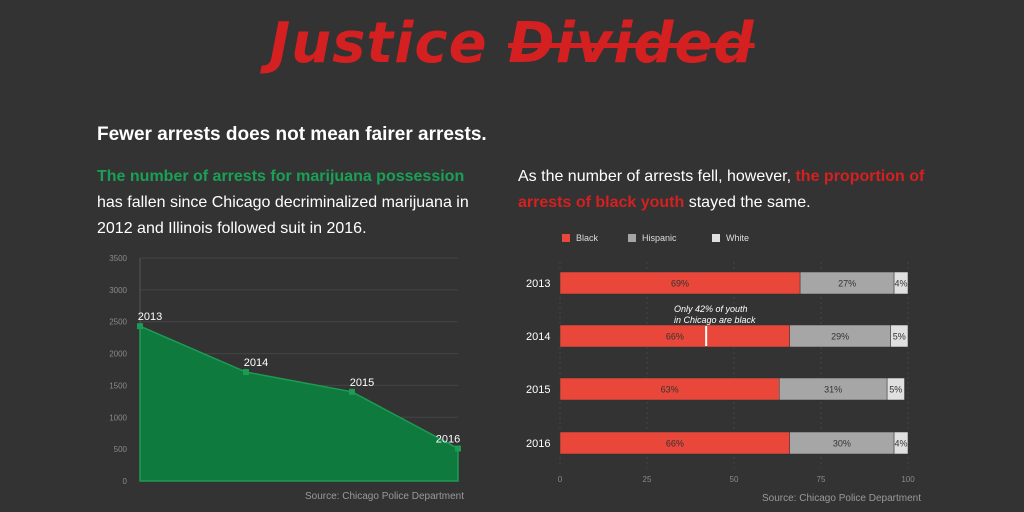  Describe the element at coordinates (150, 317) in the screenshot. I see `area-point-label: 2013` at that location.